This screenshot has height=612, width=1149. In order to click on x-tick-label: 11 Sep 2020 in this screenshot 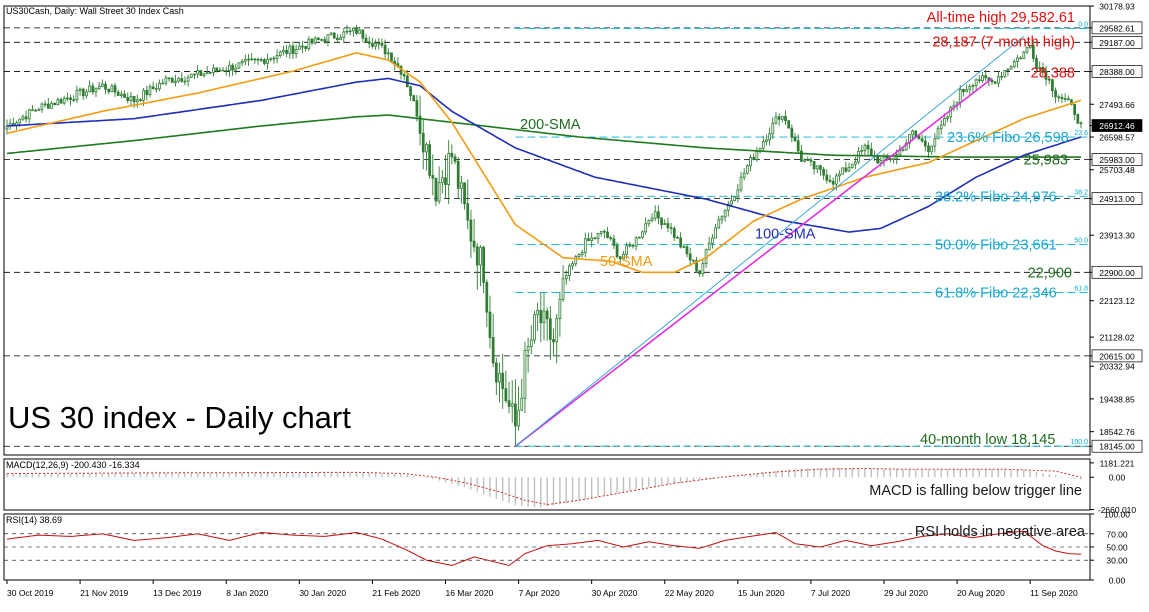, I will do `click(1054, 593)`.